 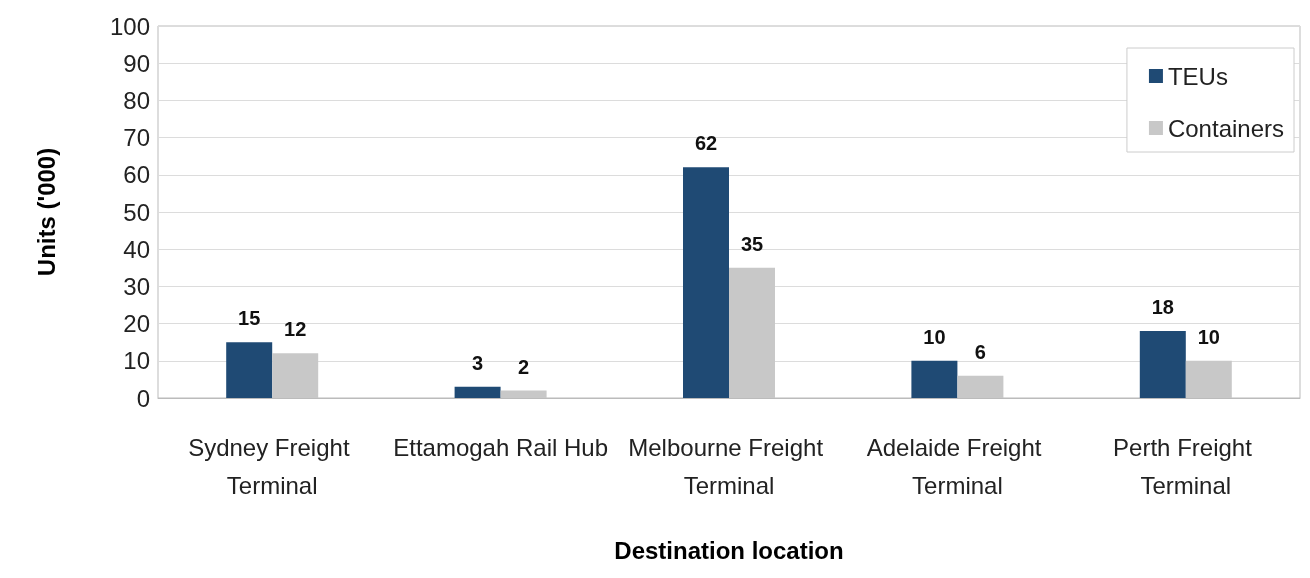 I want to click on legend-label: Containers, so click(x=1225, y=128).